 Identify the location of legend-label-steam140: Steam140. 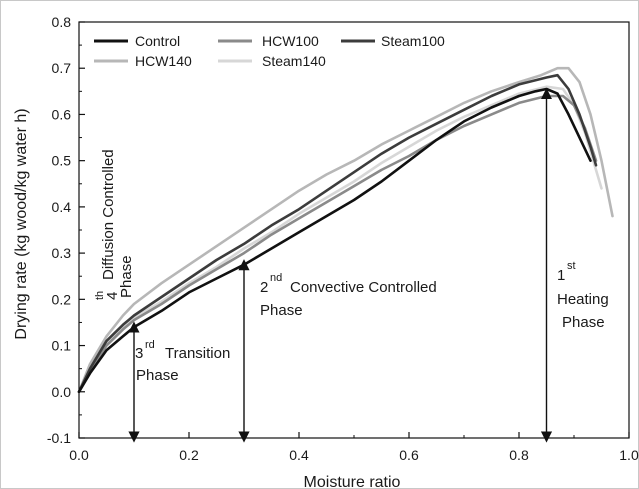
(294, 61).